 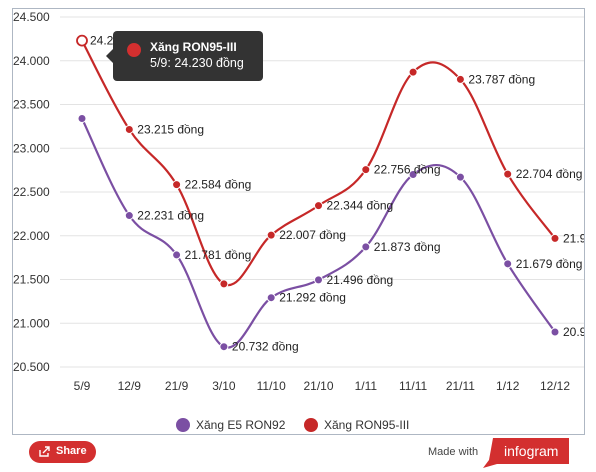 I want to click on data-label: 22.704 đồng, so click(x=549, y=174).